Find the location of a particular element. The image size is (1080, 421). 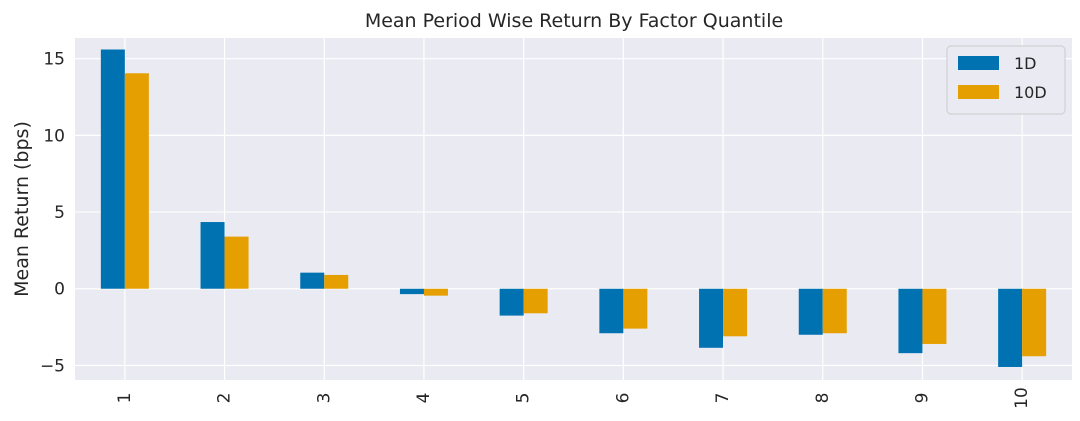

bar-1d-q4 is located at coordinates (411, 291).